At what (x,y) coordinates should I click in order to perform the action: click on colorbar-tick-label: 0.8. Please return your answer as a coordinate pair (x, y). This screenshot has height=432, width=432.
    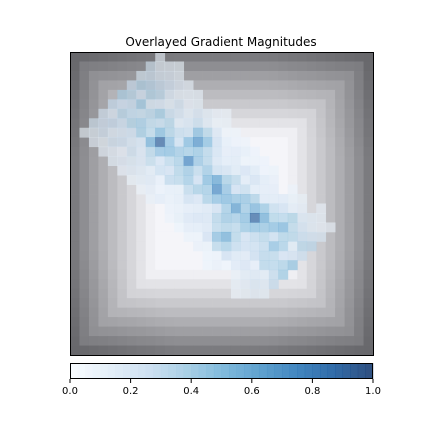
    Looking at the image, I should click on (312, 391).